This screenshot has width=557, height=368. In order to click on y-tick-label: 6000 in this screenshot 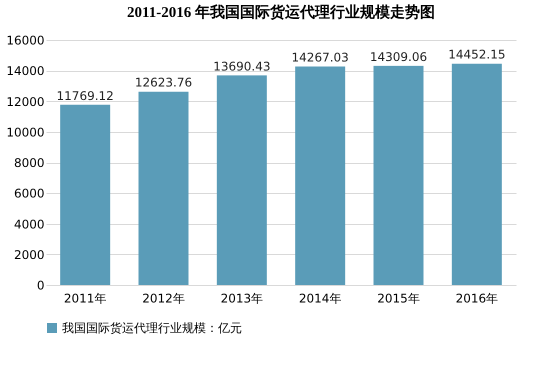, I will do `click(29, 193)`.